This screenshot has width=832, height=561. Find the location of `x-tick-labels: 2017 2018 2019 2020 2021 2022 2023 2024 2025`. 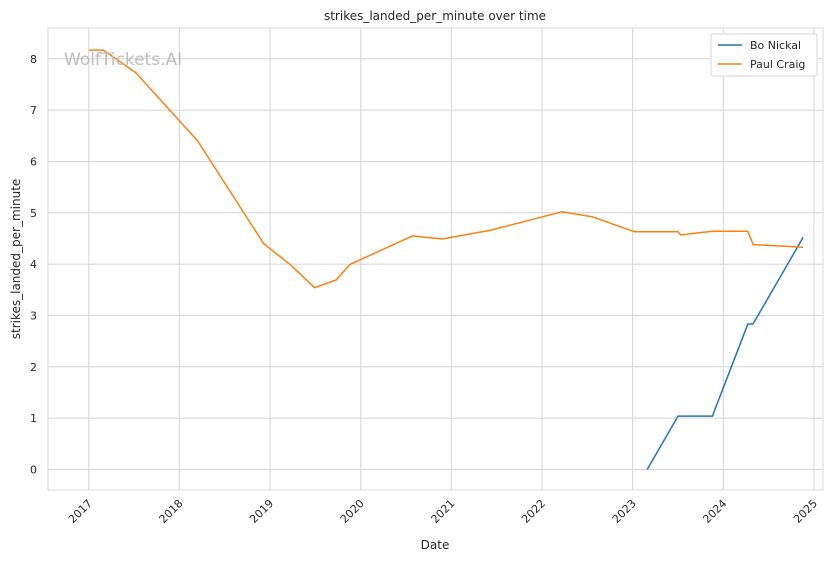

x-tick-labels: 2017 2018 2019 2020 2021 2022 2023 2024 2025 is located at coordinates (443, 511).